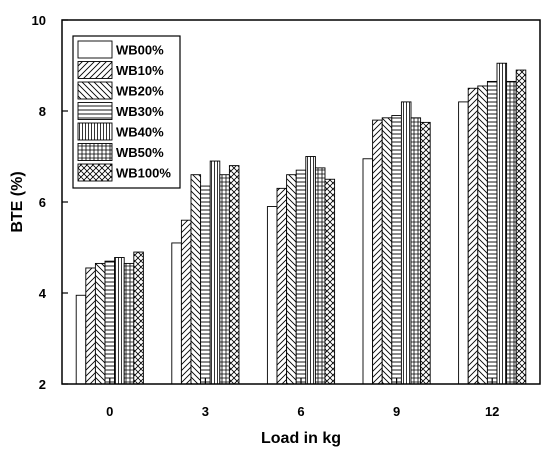  Describe the element at coordinates (50, 202) in the screenshot. I see `y-axis-ticks: 2 4 6 8 10` at that location.